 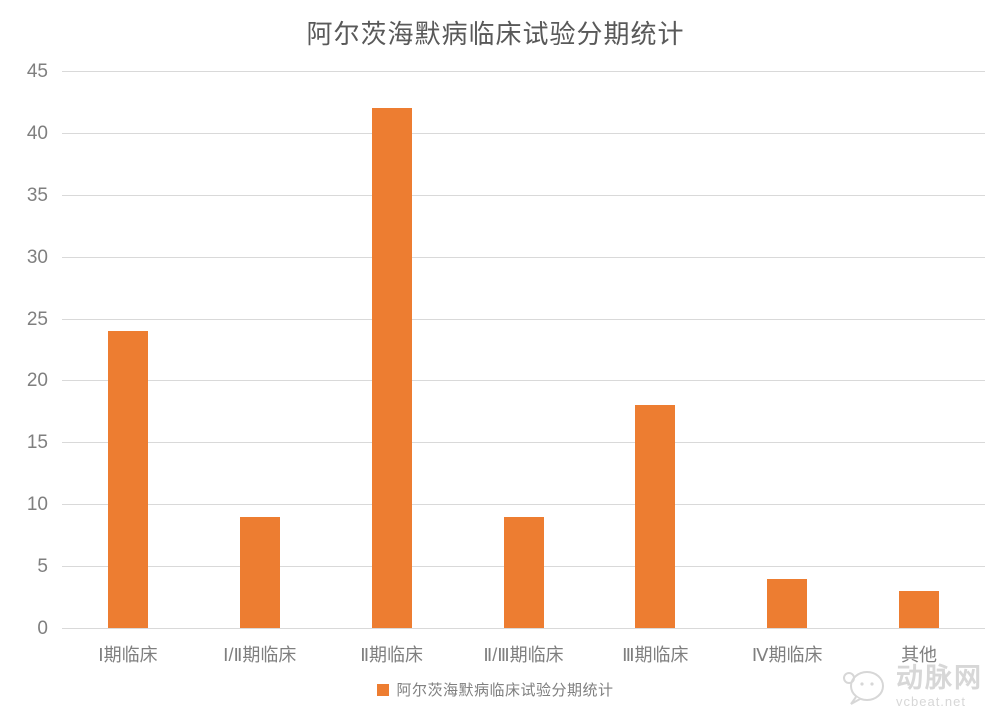 I want to click on y-axis-tick-label: 40, so click(x=37, y=133).